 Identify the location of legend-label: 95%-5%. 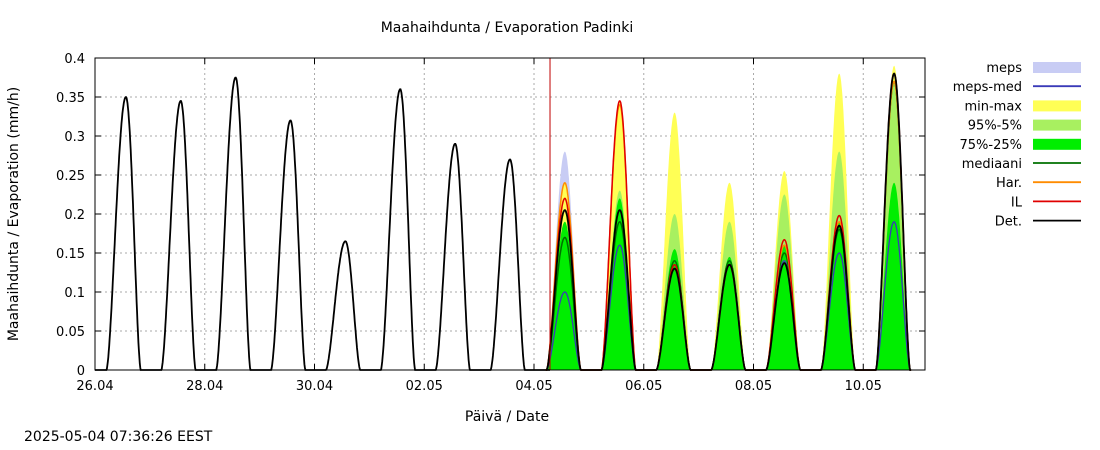
(995, 126).